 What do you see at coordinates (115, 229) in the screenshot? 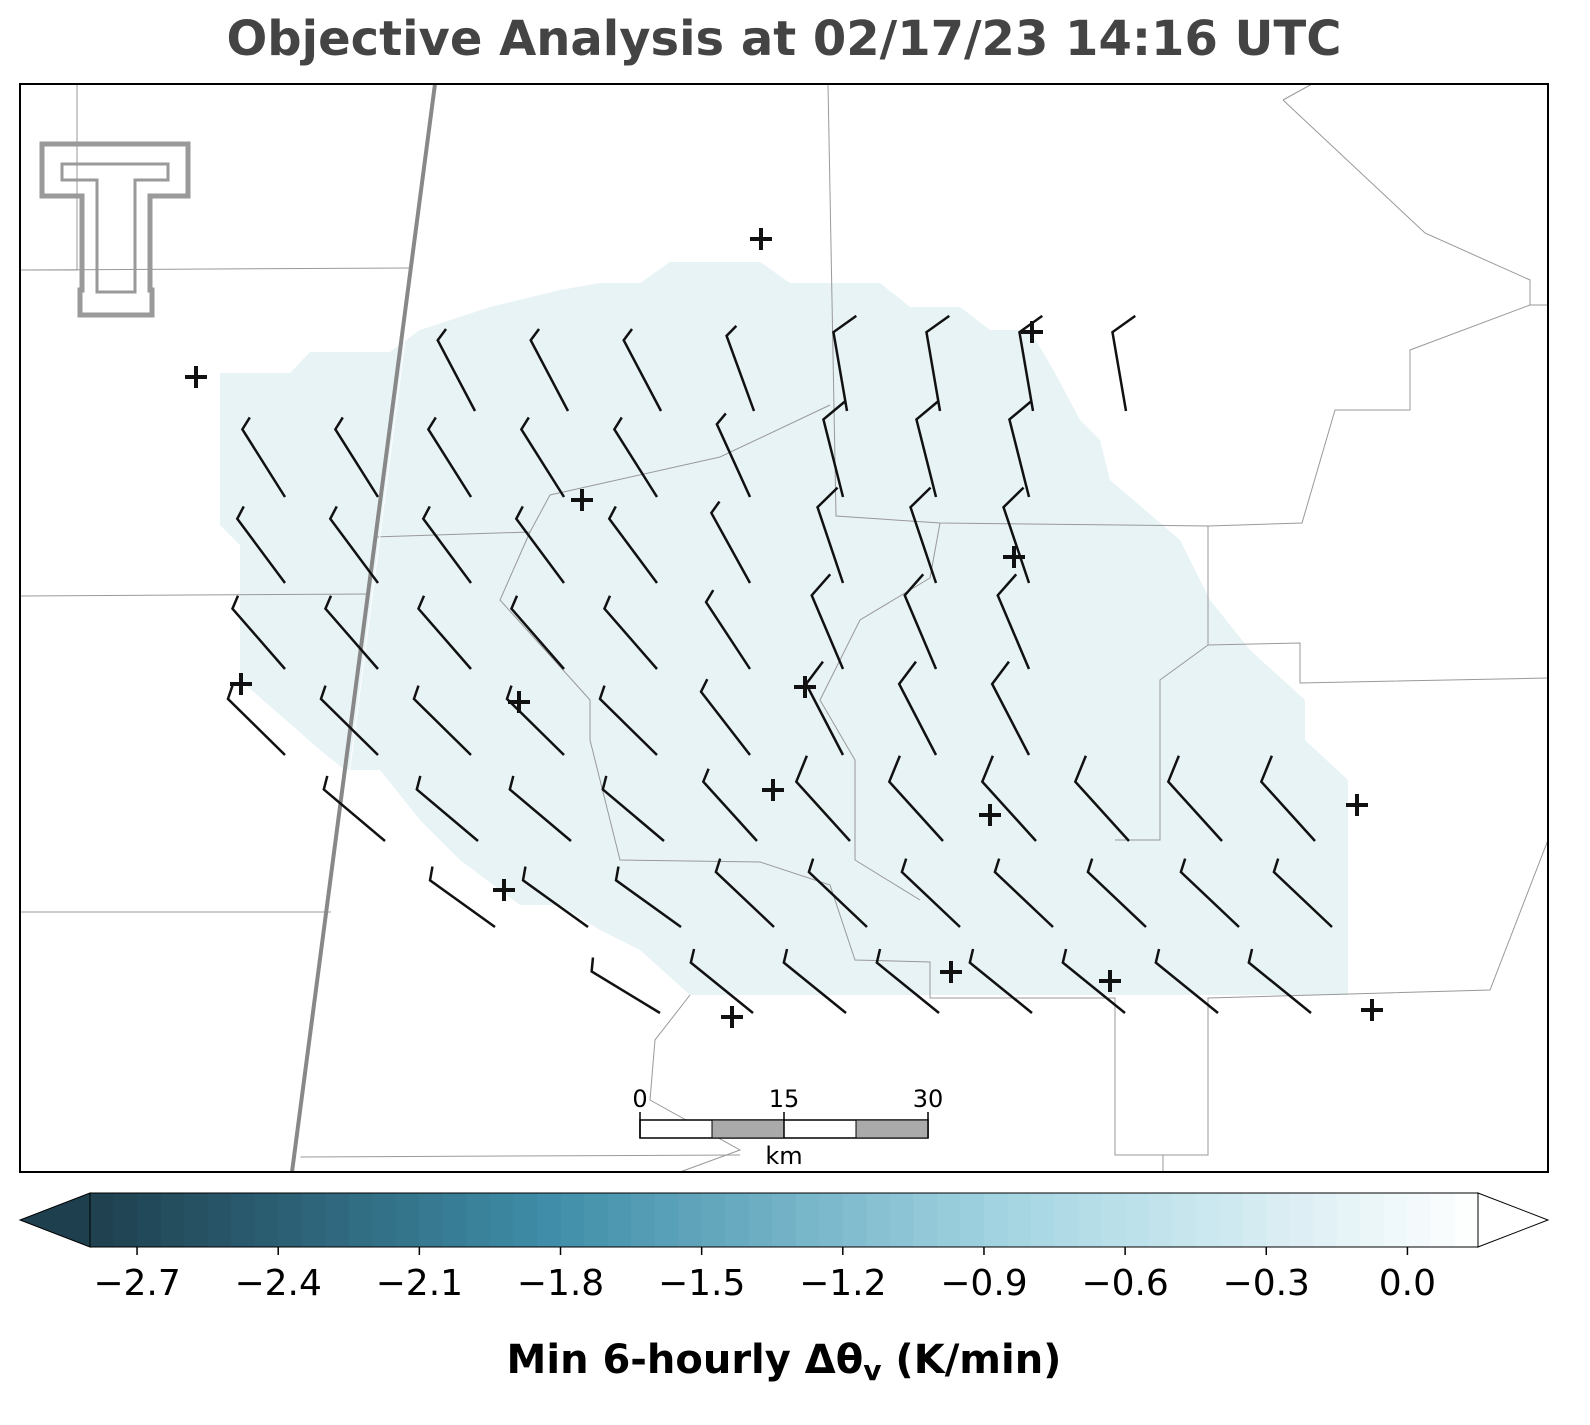
I see `logo` at bounding box center [115, 229].